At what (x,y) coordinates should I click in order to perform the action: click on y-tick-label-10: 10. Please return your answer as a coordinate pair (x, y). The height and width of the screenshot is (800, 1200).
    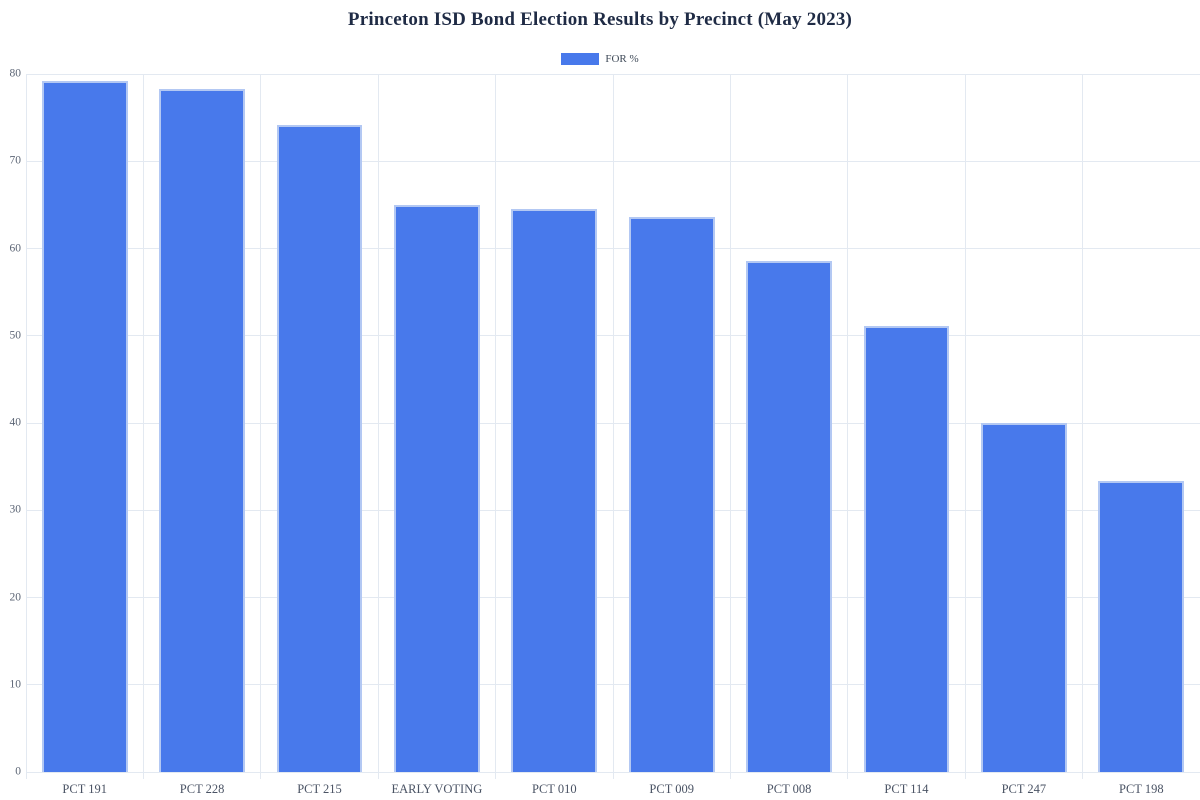
    Looking at the image, I should click on (15, 684).